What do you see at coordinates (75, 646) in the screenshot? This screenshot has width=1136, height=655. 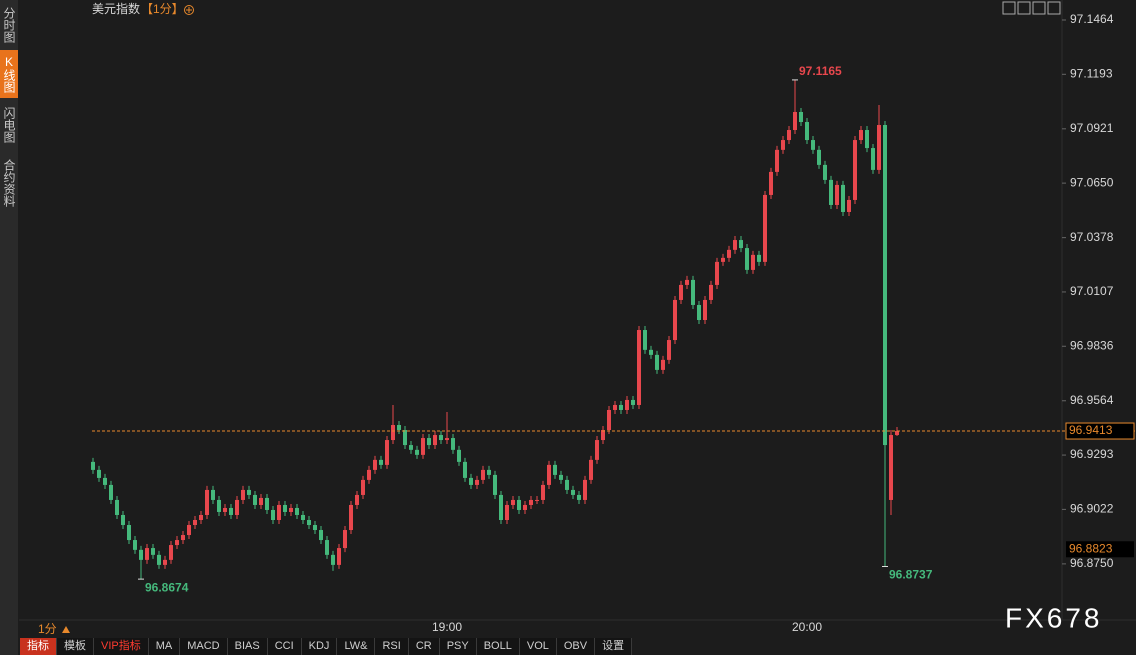 I see `toolbar-button: 模板` at bounding box center [75, 646].